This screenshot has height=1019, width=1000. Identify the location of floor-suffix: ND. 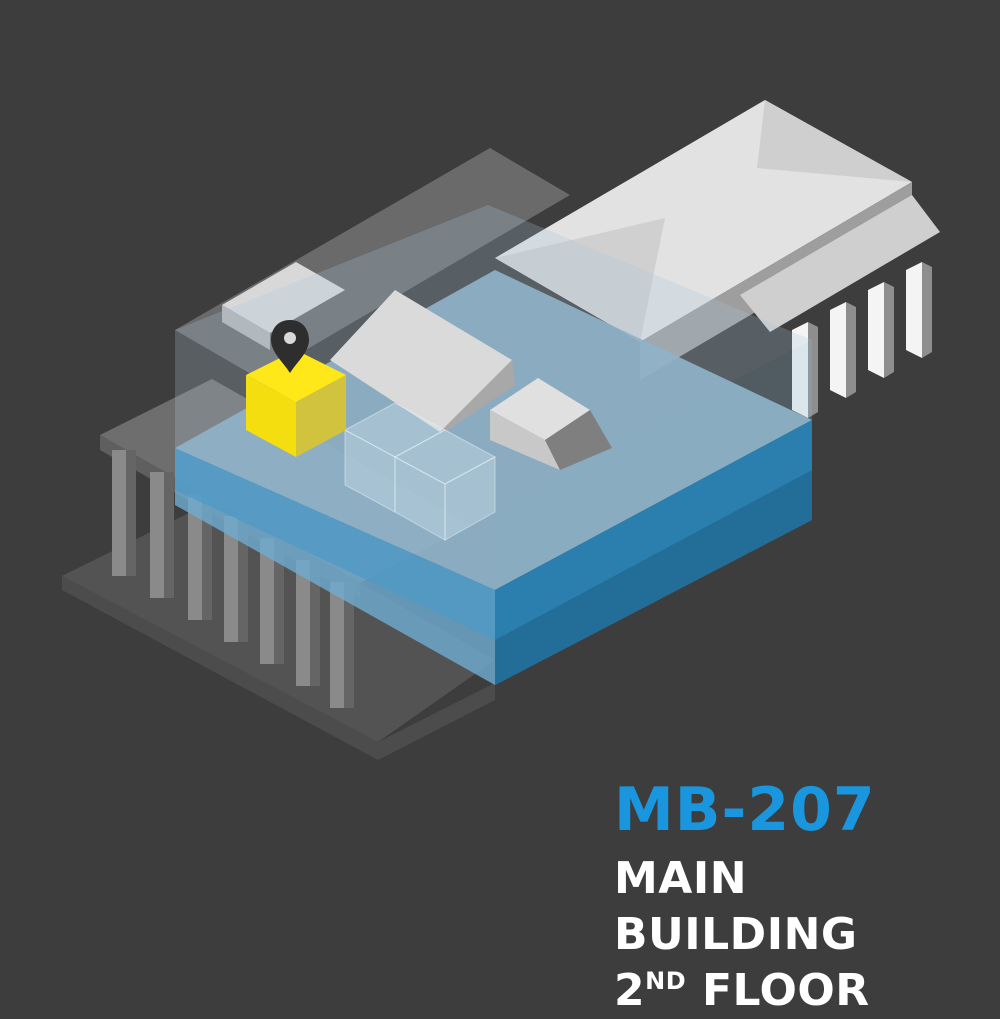
(666, 981).